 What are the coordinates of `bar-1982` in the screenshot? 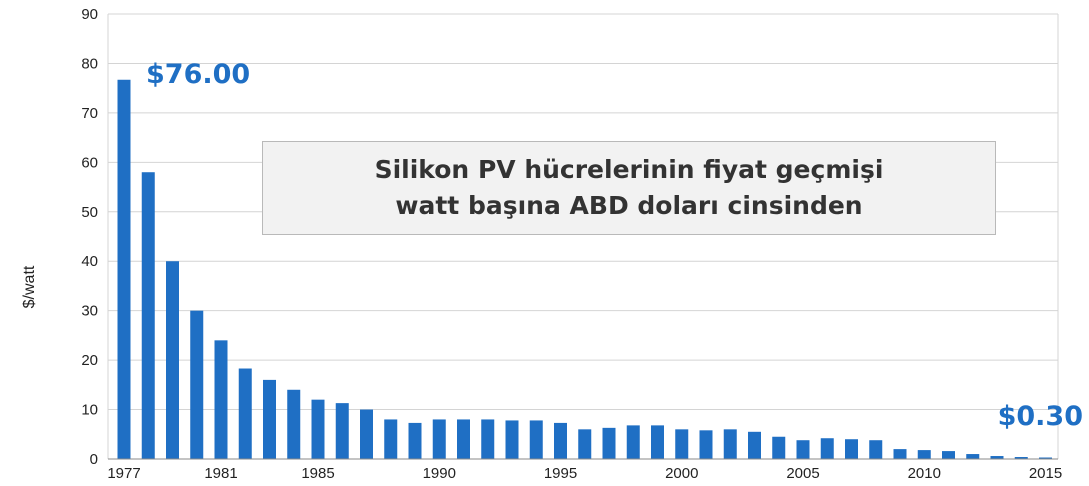 It's located at (245, 413).